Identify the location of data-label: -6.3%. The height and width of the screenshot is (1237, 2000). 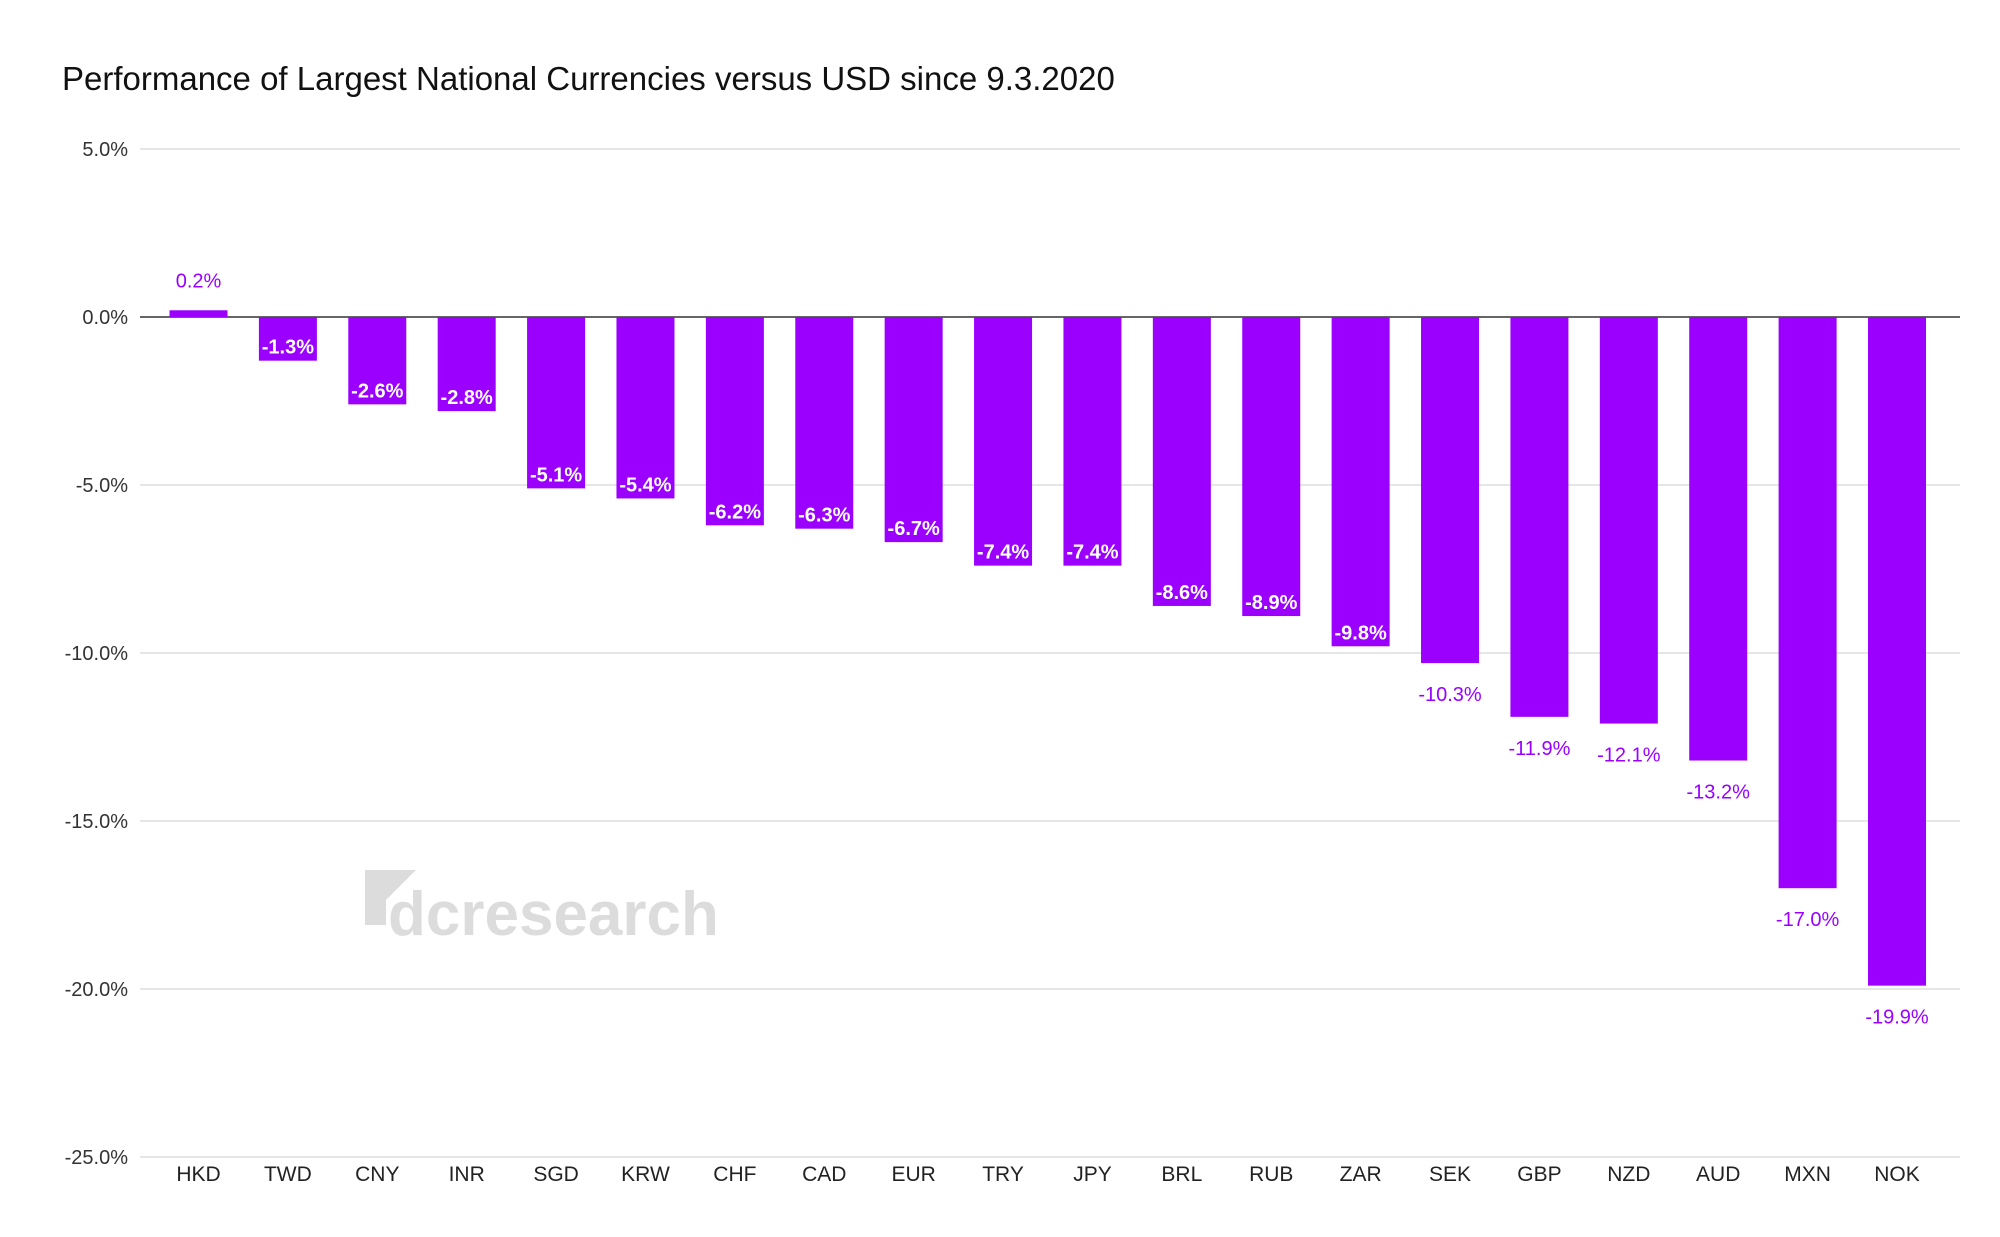
(824, 516).